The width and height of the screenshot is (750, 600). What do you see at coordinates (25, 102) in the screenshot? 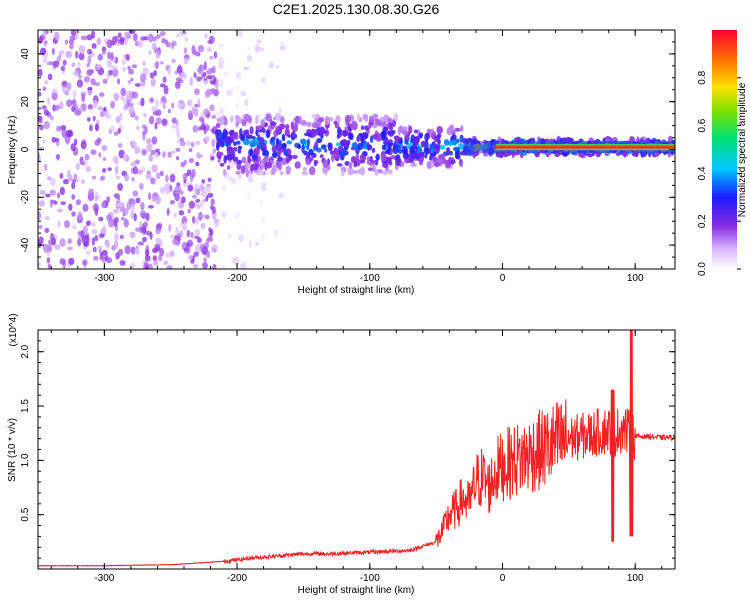
I see `y-tick-label: 20` at bounding box center [25, 102].